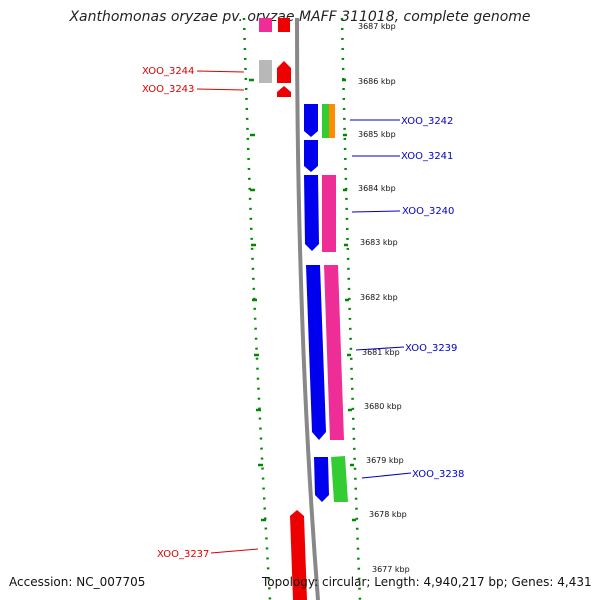  I want to click on gene-label-xoo-3238: XOO_3238, so click(438, 474).